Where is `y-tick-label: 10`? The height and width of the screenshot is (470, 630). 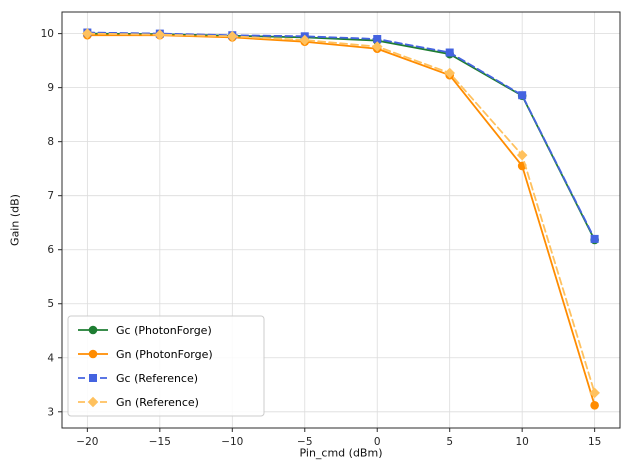
y-tick-label: 10 is located at coordinates (47, 34).